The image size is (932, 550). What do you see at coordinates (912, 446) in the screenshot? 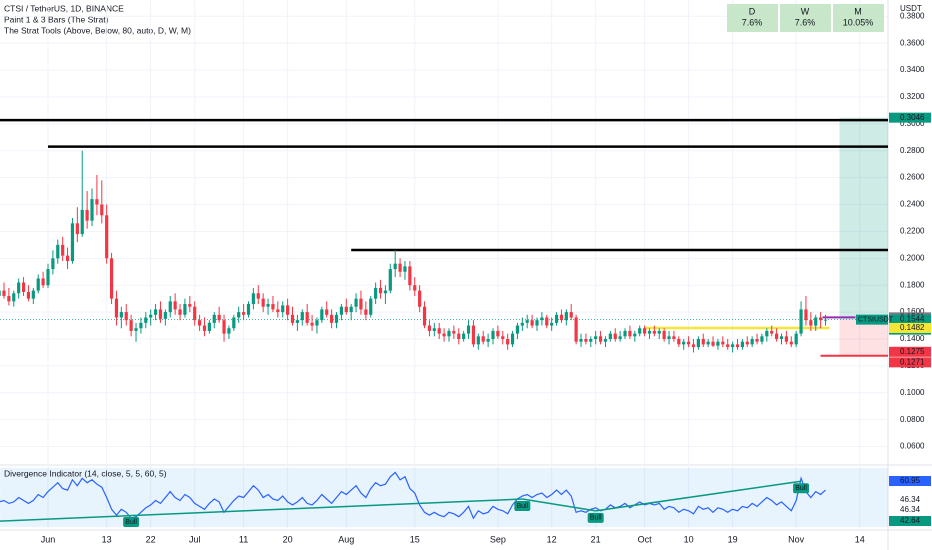
I see `y-tick-label: 0.0600` at bounding box center [912, 446].